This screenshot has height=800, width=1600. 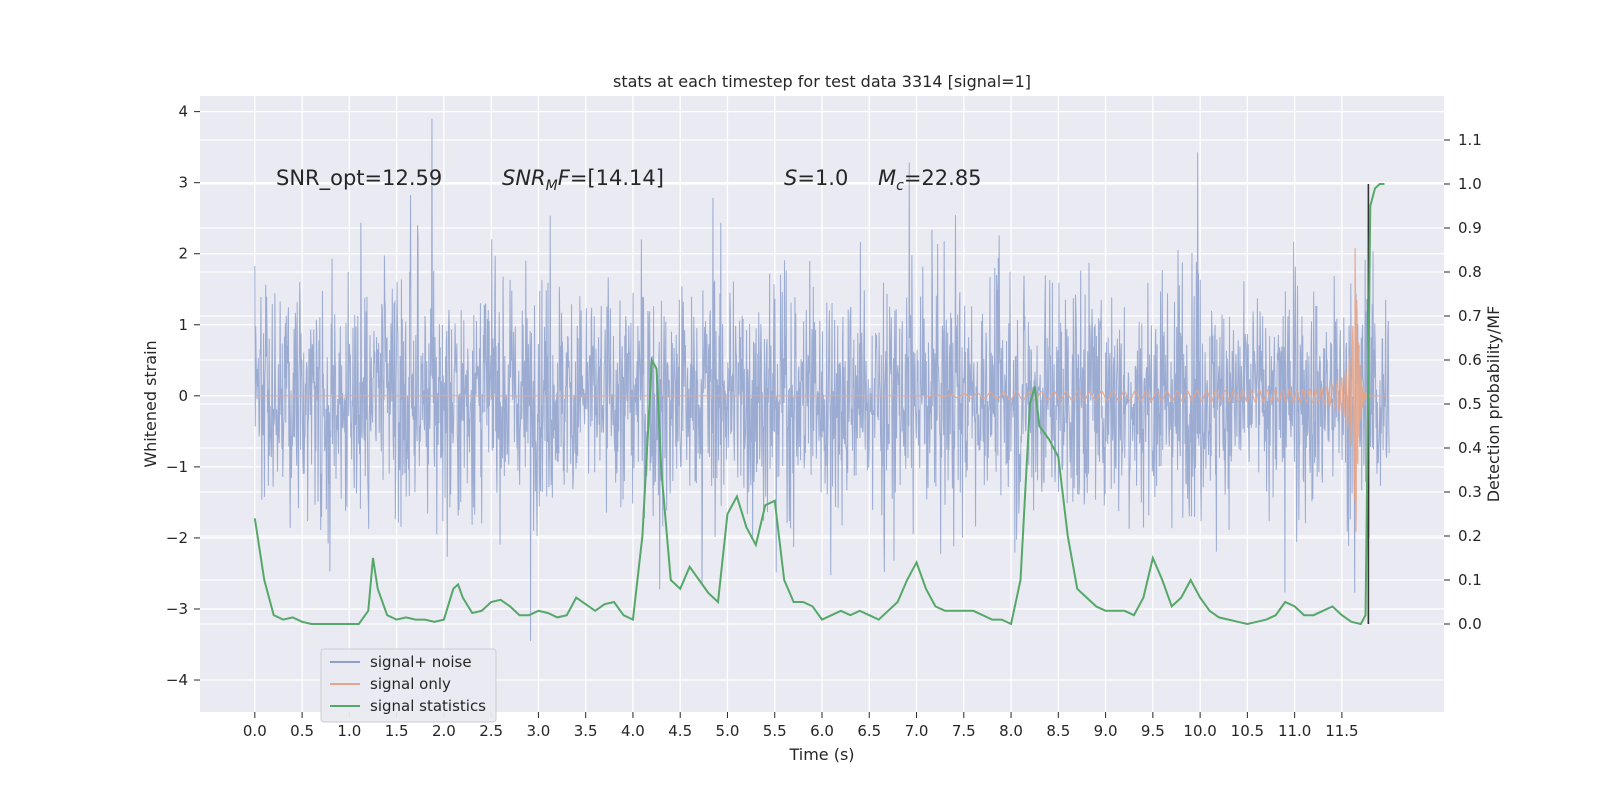 I want to click on y-right-tick-label: 1.0, so click(x=1470, y=184).